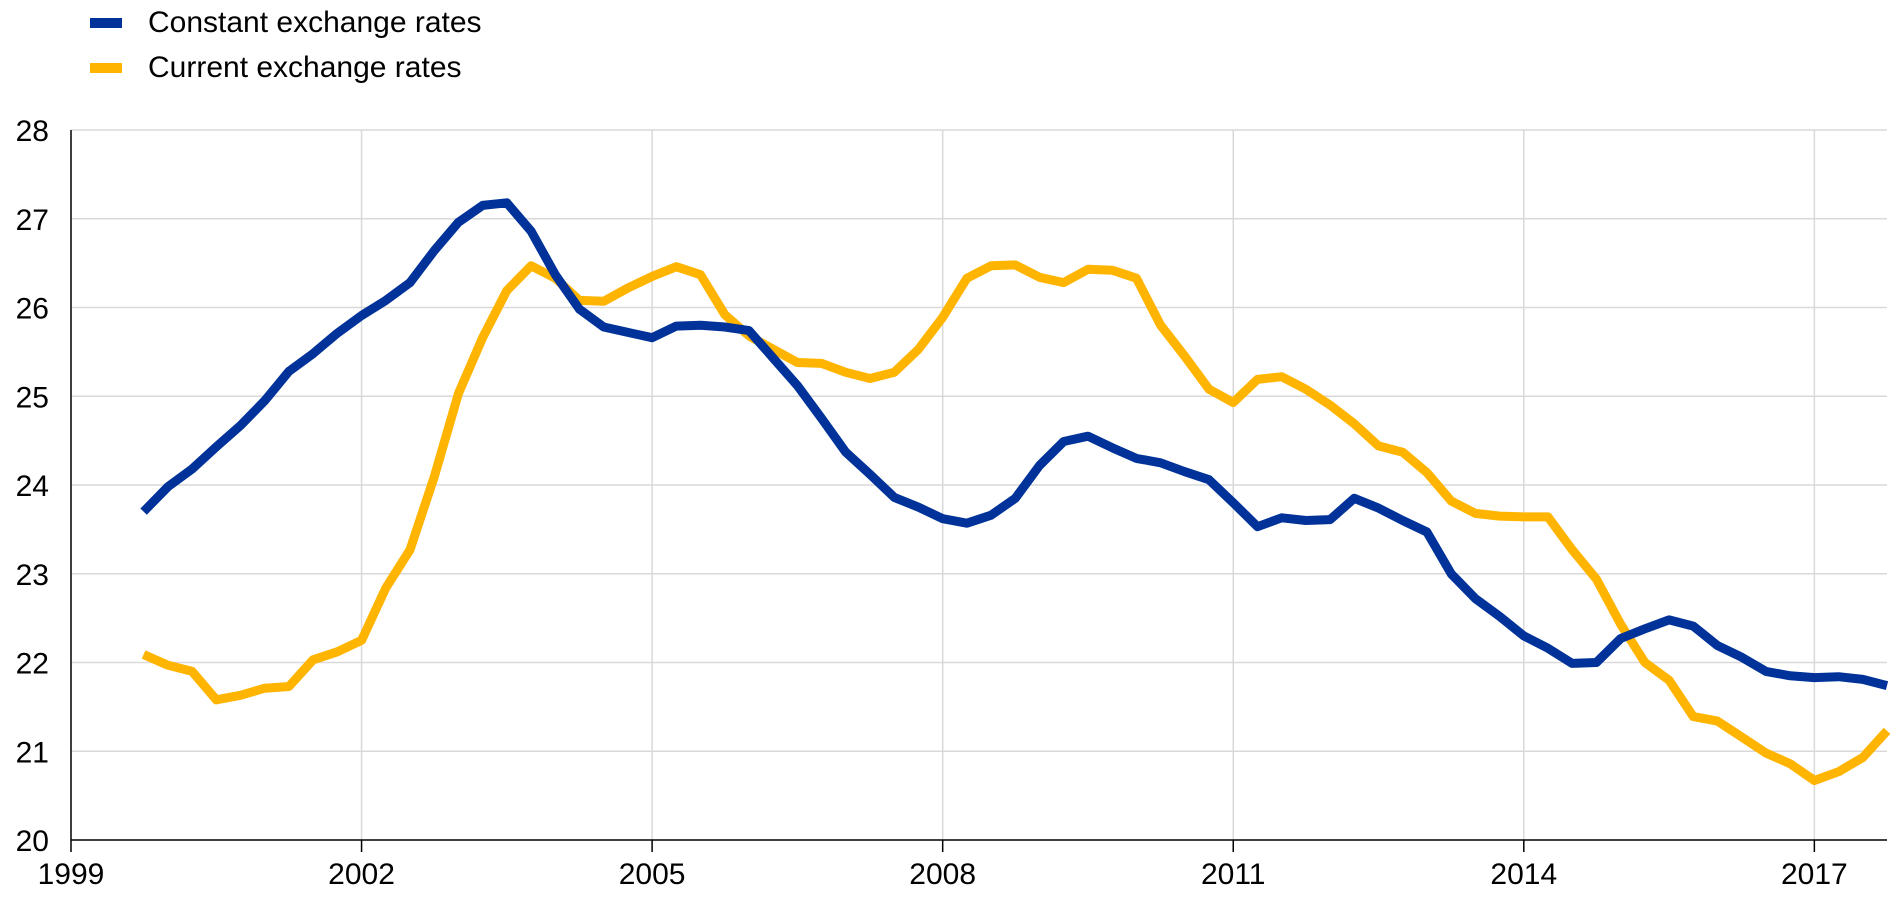 The width and height of the screenshot is (1890, 898). Describe the element at coordinates (1523, 874) in the screenshot. I see `x-tick-label: 2014` at that location.